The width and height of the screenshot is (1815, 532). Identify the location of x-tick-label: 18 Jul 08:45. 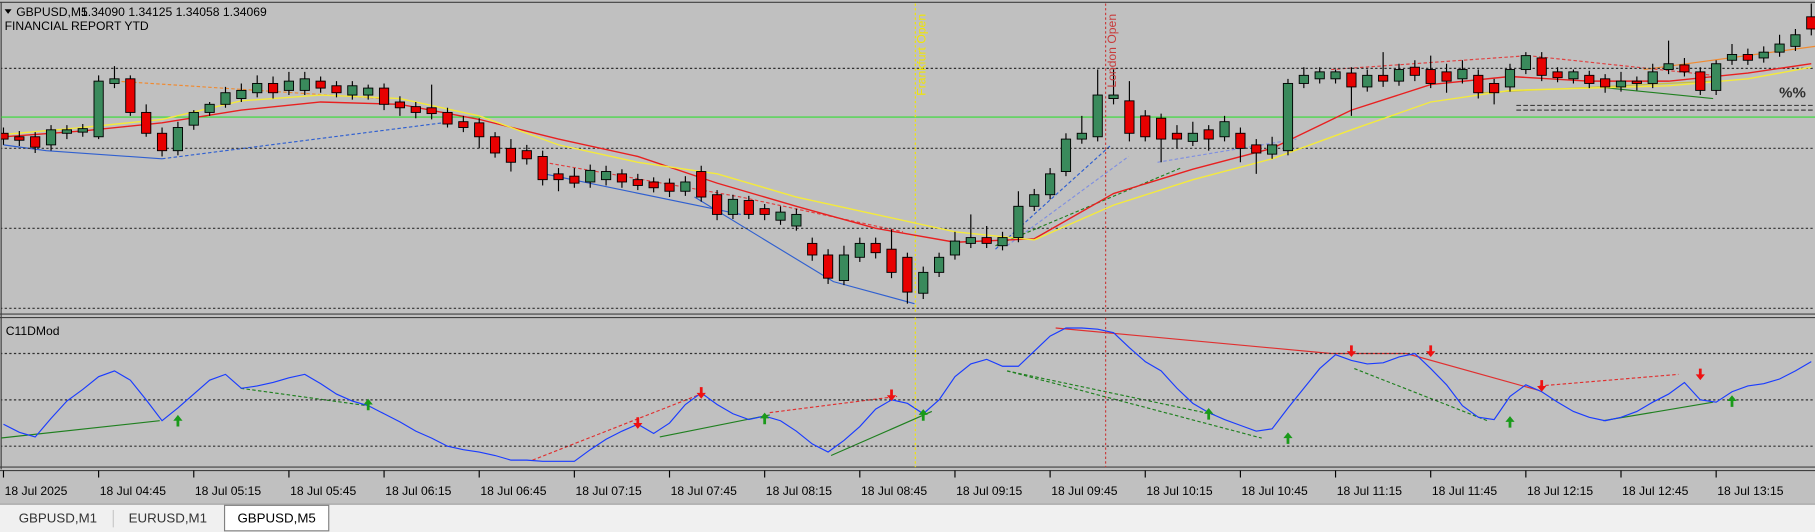
(894, 491).